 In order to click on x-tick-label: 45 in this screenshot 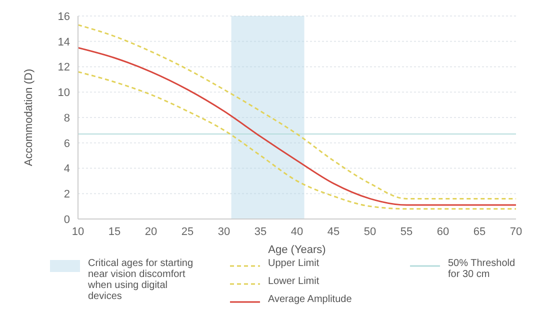, I will do `click(333, 232)`.